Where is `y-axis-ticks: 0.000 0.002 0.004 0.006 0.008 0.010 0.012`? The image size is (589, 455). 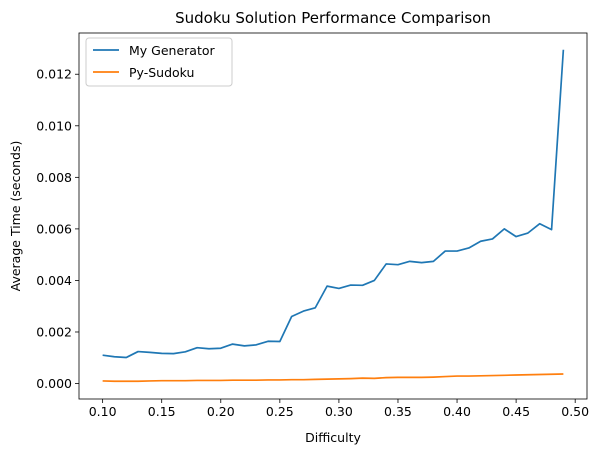
y-axis-ticks: 0.000 0.002 0.004 0.006 0.008 0.010 0.012 is located at coordinates (57, 229).